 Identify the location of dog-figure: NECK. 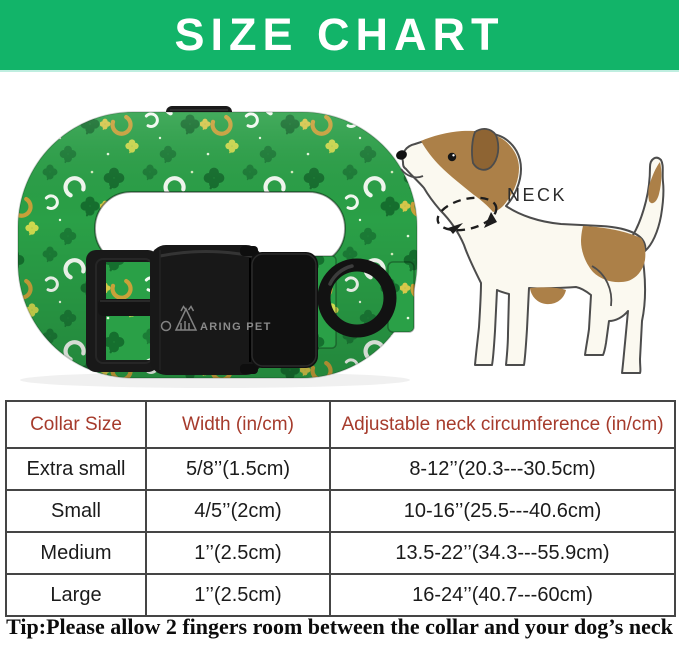
(530, 251).